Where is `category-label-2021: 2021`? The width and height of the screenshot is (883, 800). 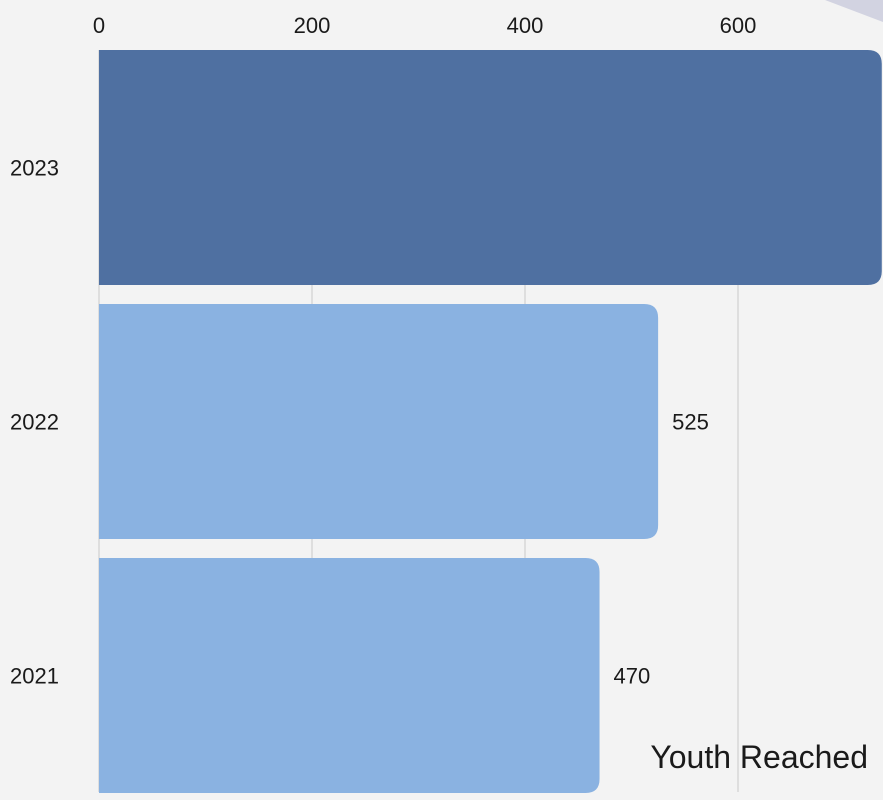 category-label-2021: 2021 is located at coordinates (34, 676).